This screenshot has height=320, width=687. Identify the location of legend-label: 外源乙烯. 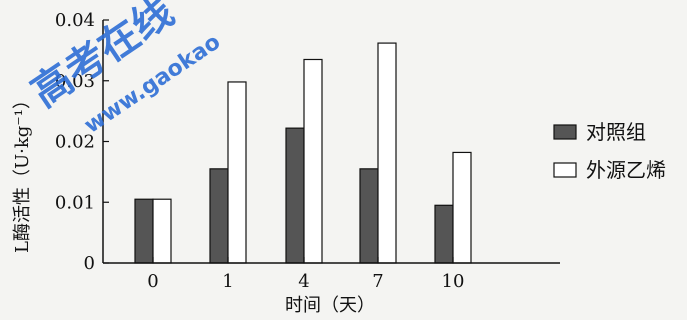
(626, 170).